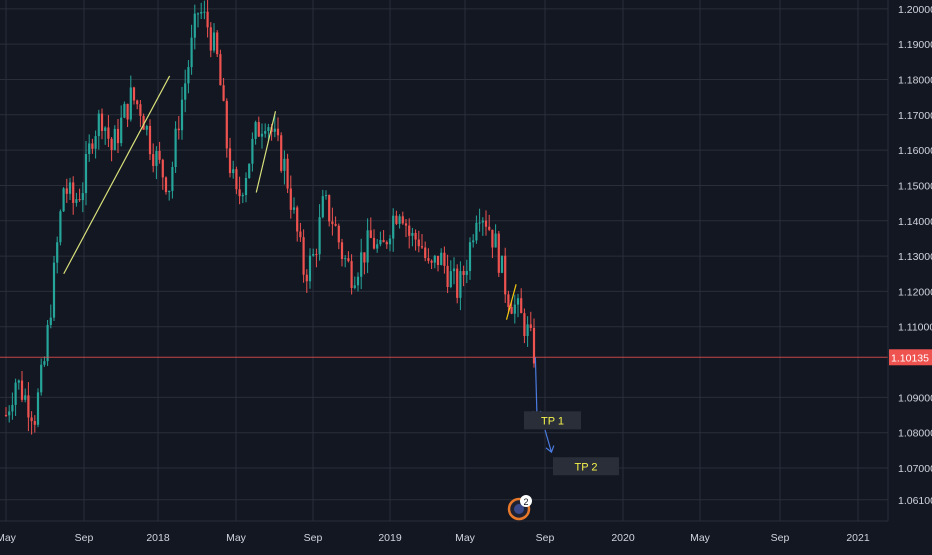  Describe the element at coordinates (915, 222) in the screenshot. I see `y-tick-label: 1.14000` at that location.